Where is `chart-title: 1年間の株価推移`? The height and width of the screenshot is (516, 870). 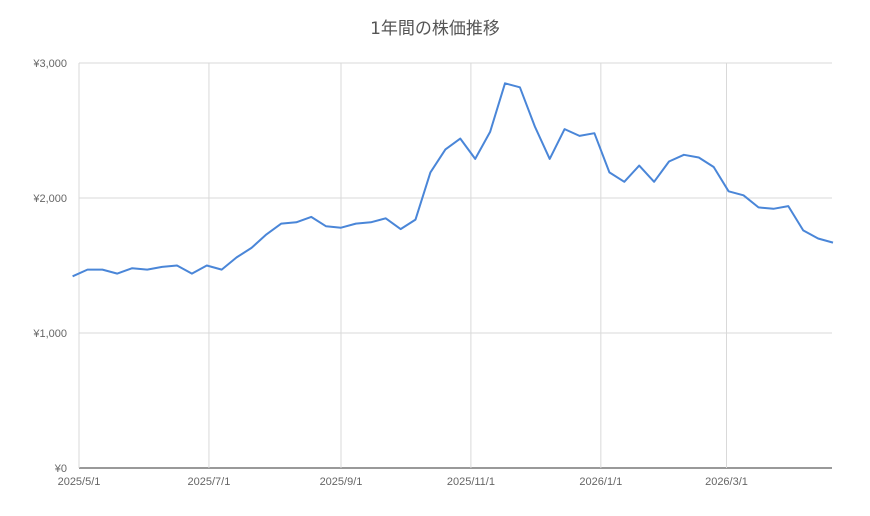
chart-title: 1年間の株価推移 is located at coordinates (435, 29).